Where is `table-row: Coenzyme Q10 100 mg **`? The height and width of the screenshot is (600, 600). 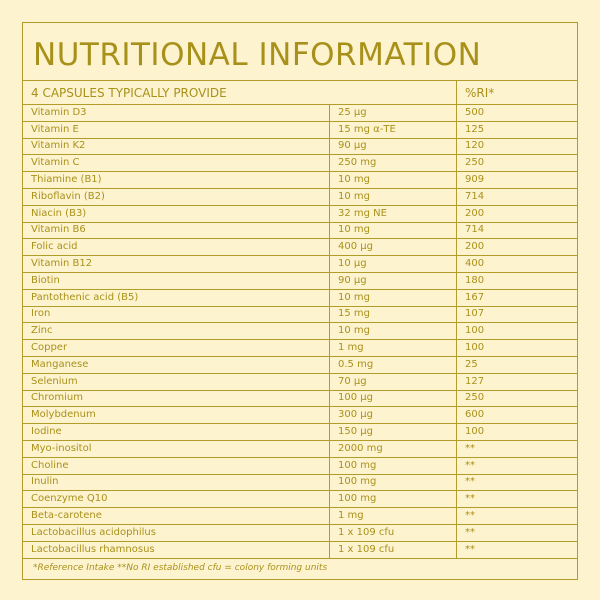 table-row: Coenzyme Q10 100 mg ** is located at coordinates (300, 499).